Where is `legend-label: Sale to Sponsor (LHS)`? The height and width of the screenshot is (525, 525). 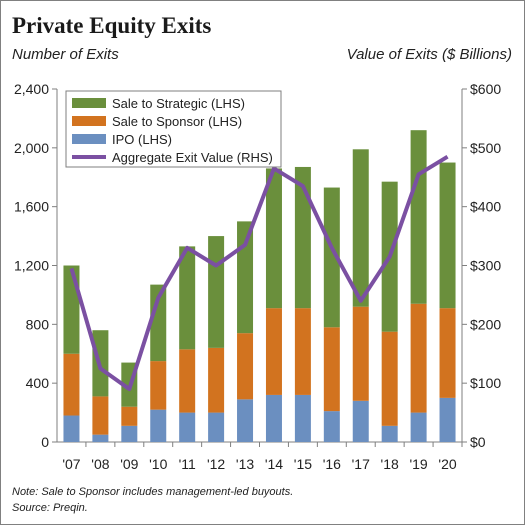 legend-label: Sale to Sponsor (LHS) is located at coordinates (177, 121).